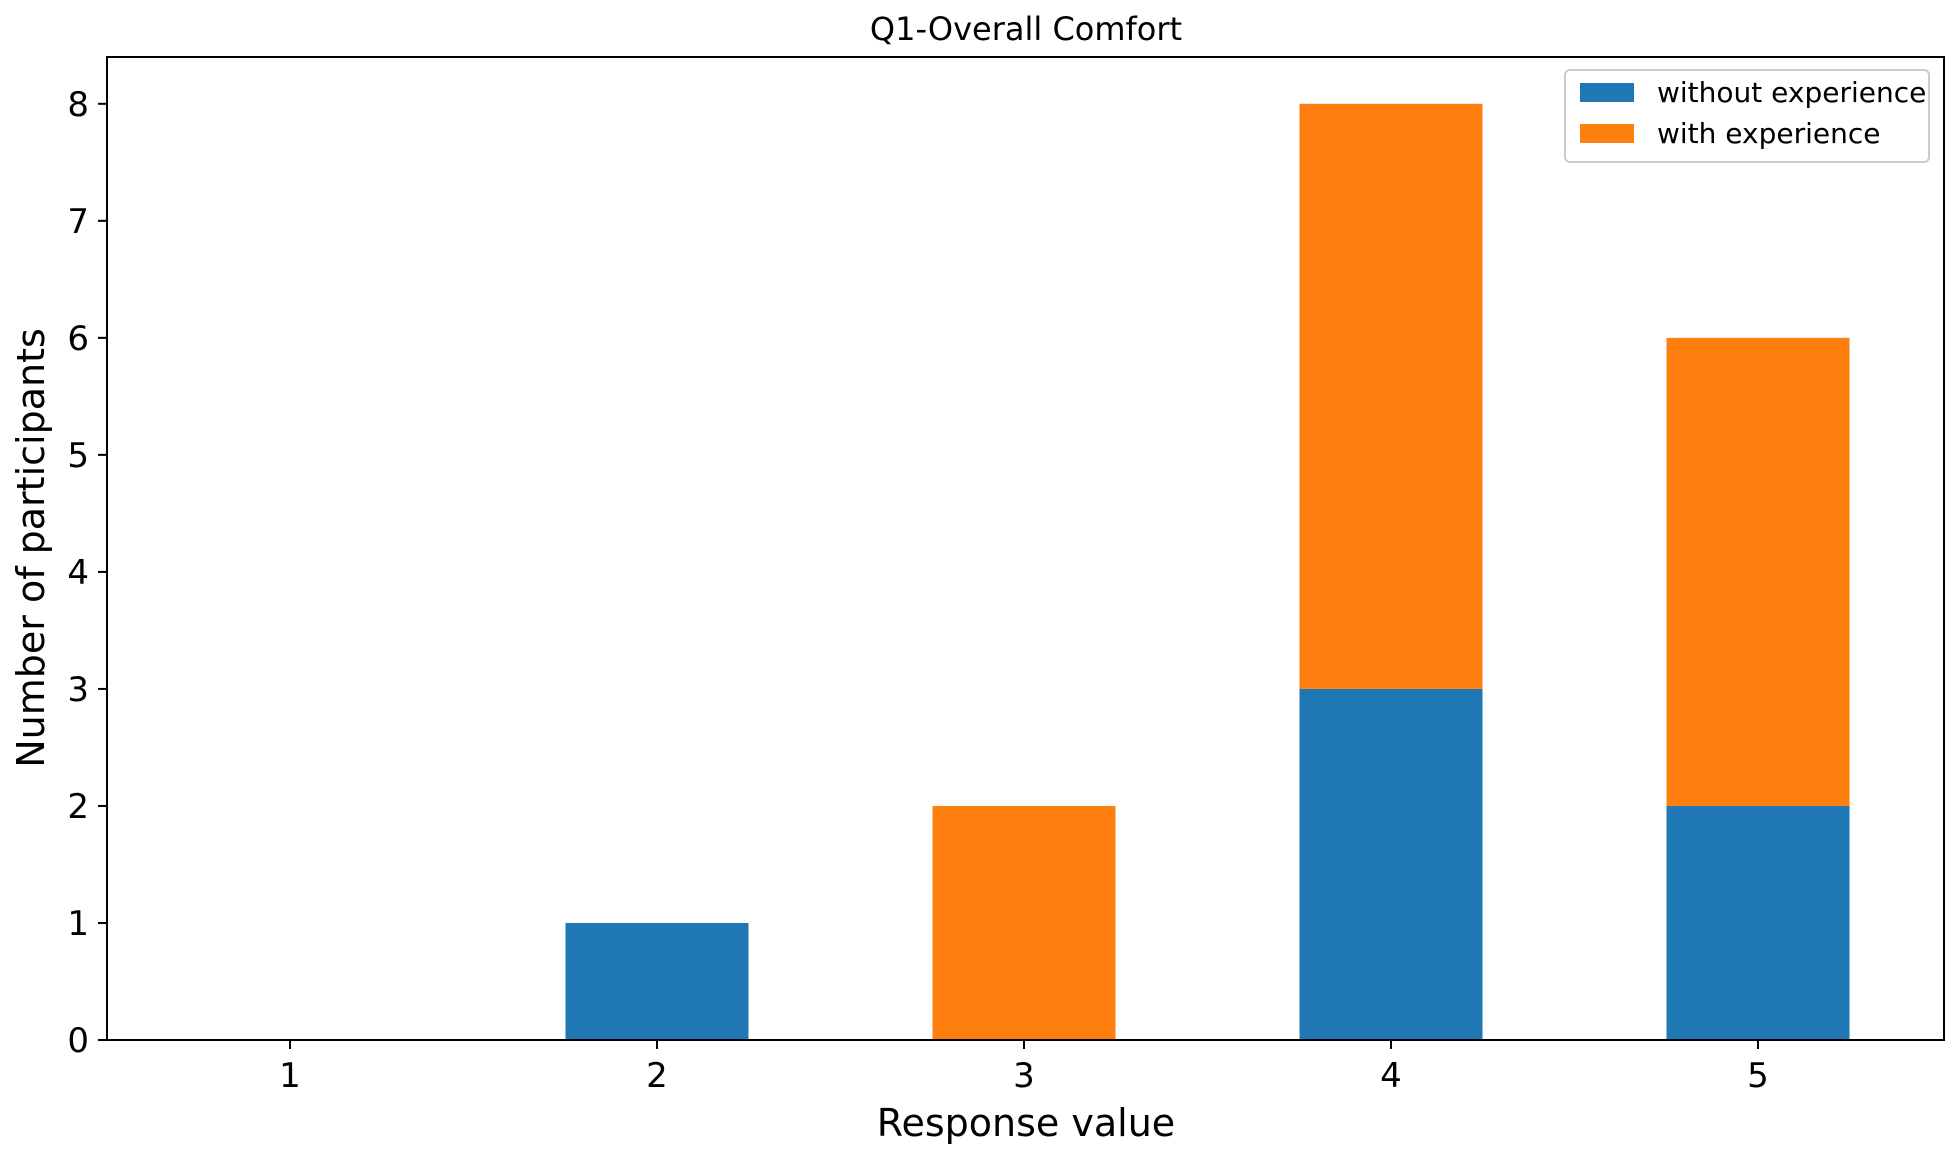 The image size is (1953, 1151). Describe the element at coordinates (1607, 92) in the screenshot. I see `legend-swatch-without-experience` at that location.